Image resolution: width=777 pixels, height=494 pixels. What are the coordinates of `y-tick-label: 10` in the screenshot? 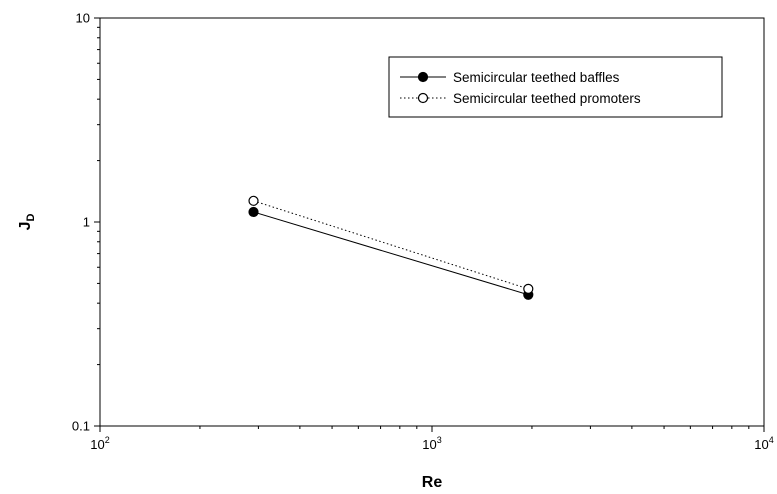 It's located at (83, 18).